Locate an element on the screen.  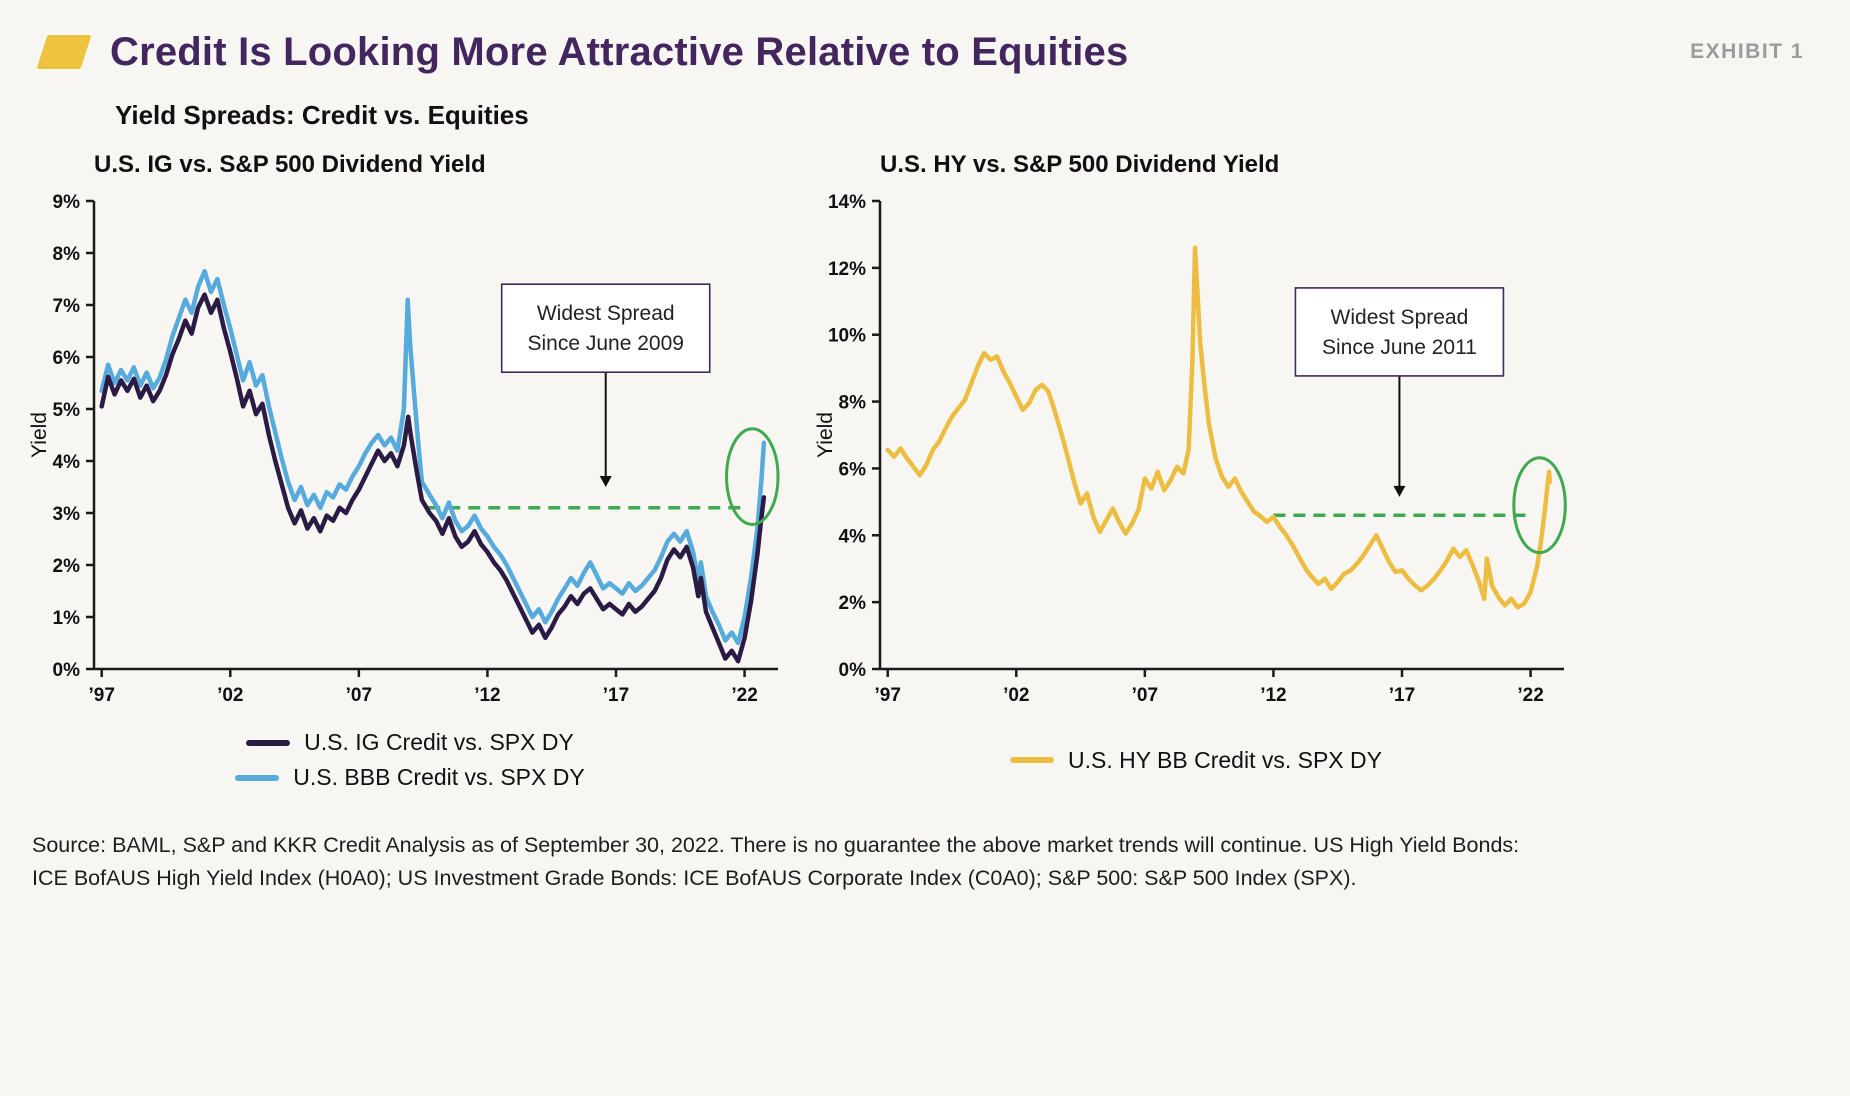
legend-item-ig: U.S. IG Credit vs. SPX DY is located at coordinates (410, 742).